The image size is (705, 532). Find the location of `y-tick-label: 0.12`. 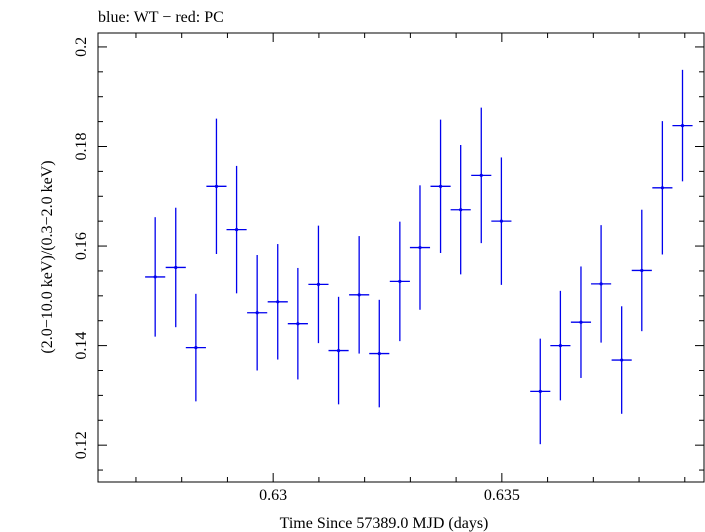

y-tick-label: 0.12 is located at coordinates (81, 445).